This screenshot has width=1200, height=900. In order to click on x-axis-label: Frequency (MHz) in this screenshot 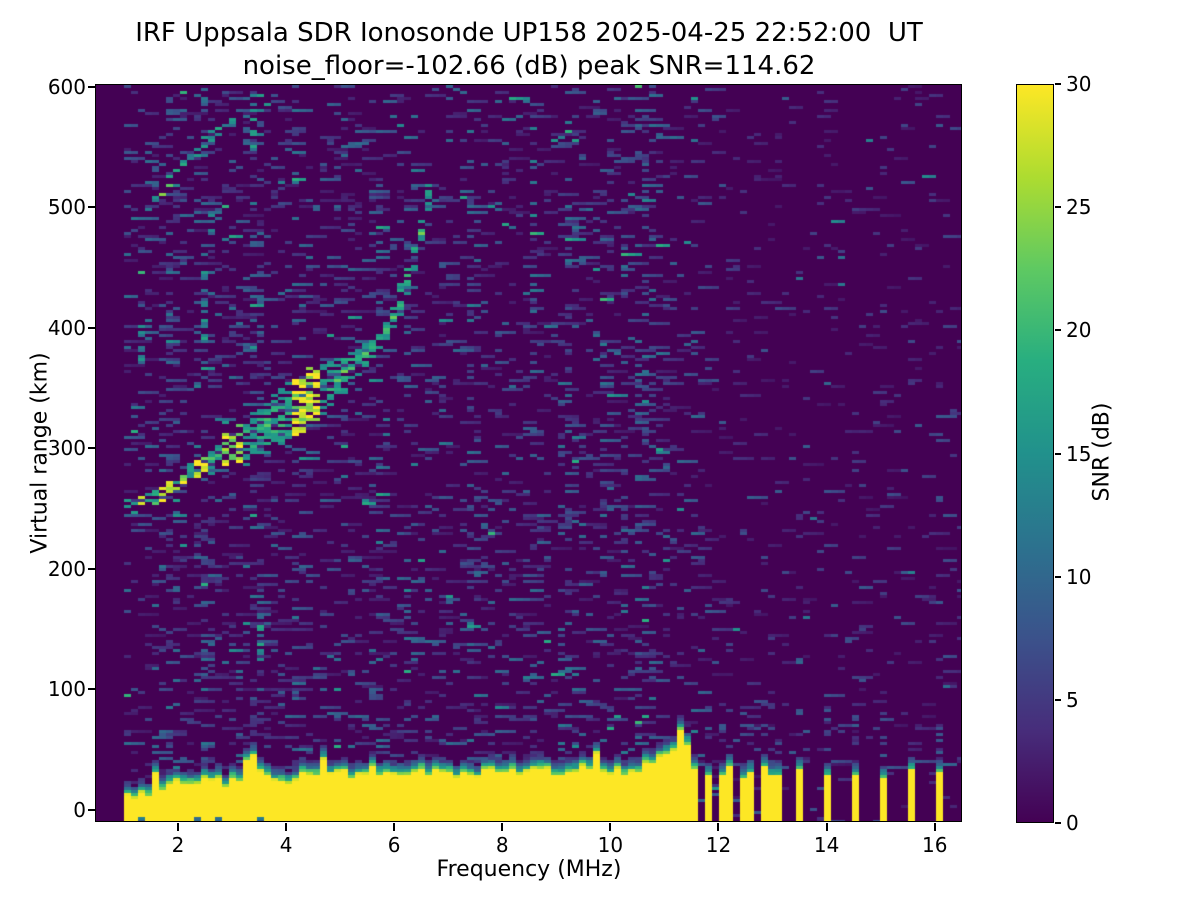, I will do `click(529, 869)`.